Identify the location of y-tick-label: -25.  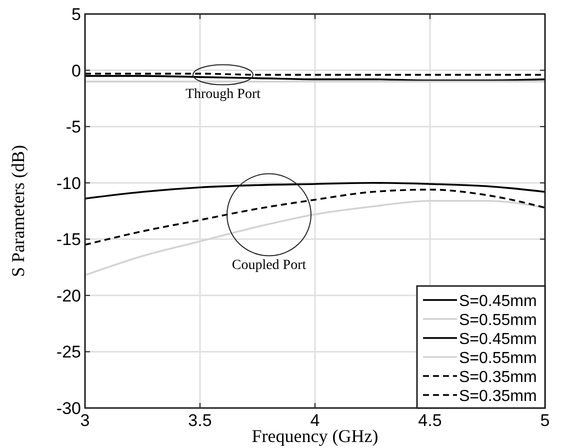
(68, 352).